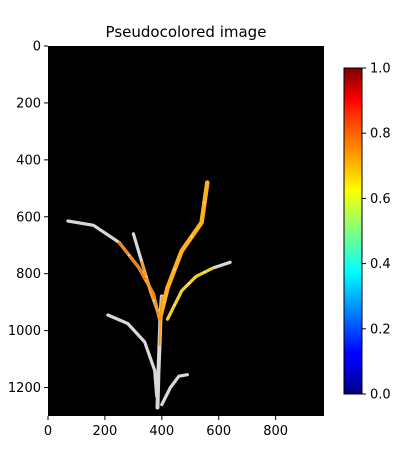 The width and height of the screenshot is (401, 460). Describe the element at coordinates (353, 231) in the screenshot. I see `colorbar` at that location.